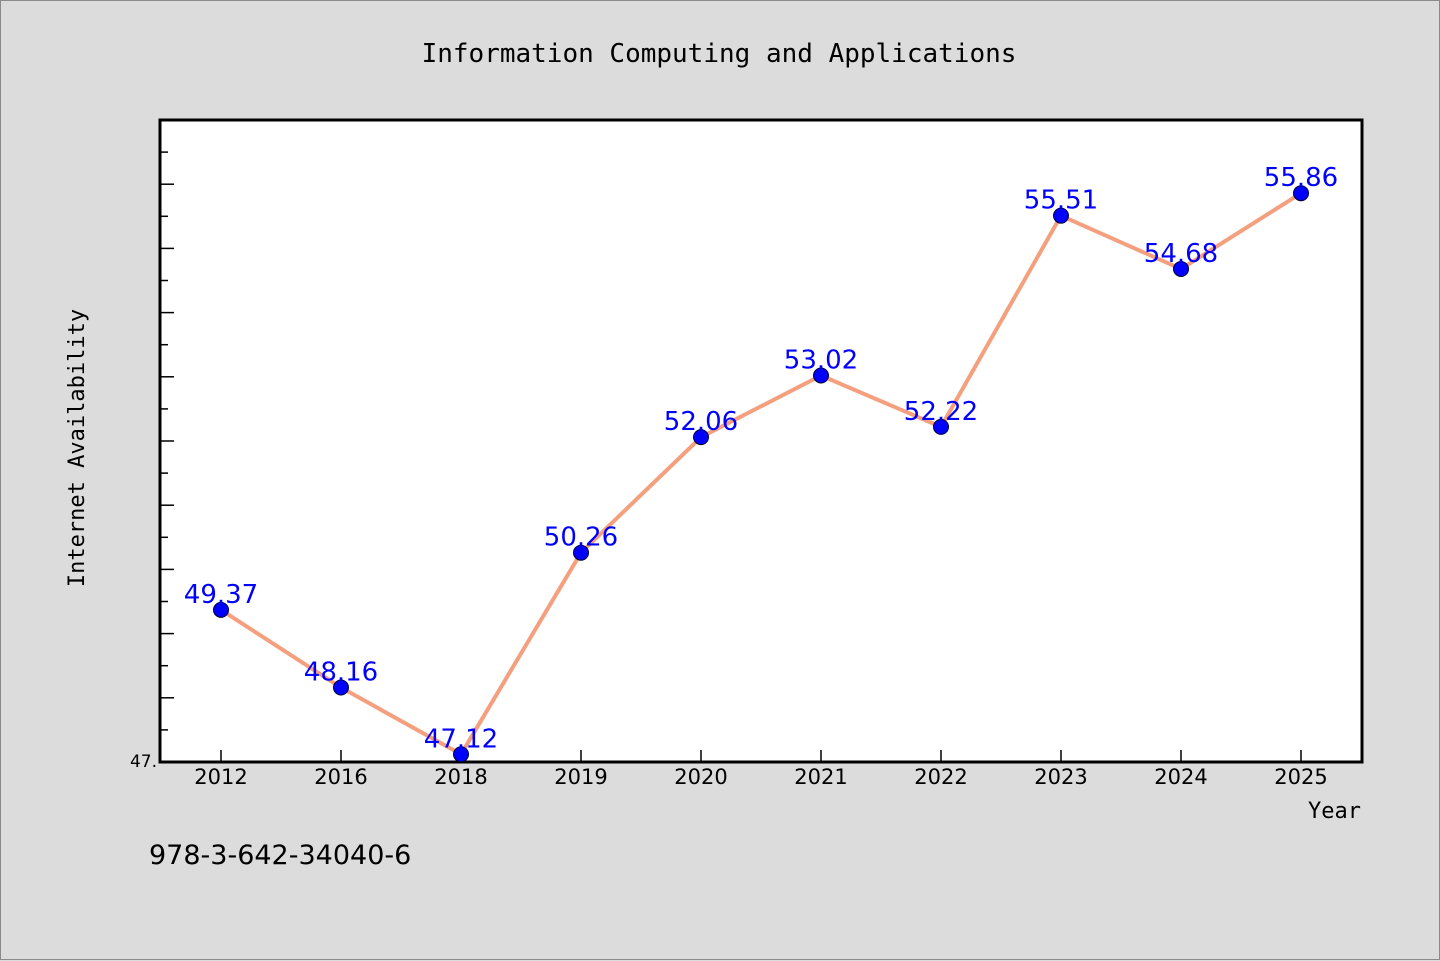 The height and width of the screenshot is (961, 1440). What do you see at coordinates (461, 739) in the screenshot?
I see `data-label: 47.12` at bounding box center [461, 739].